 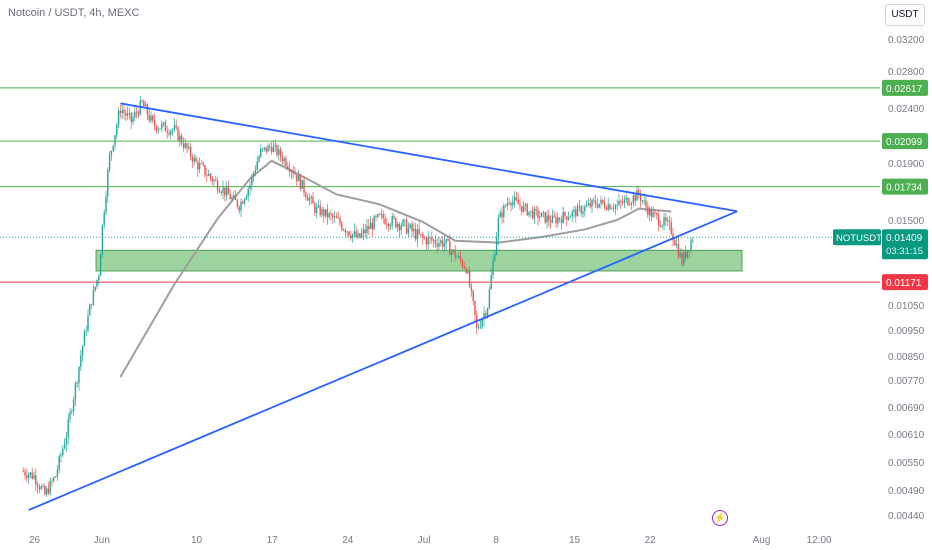 What do you see at coordinates (904, 188) in the screenshot?
I see `level-price-label: 0.01734` at bounding box center [904, 188].